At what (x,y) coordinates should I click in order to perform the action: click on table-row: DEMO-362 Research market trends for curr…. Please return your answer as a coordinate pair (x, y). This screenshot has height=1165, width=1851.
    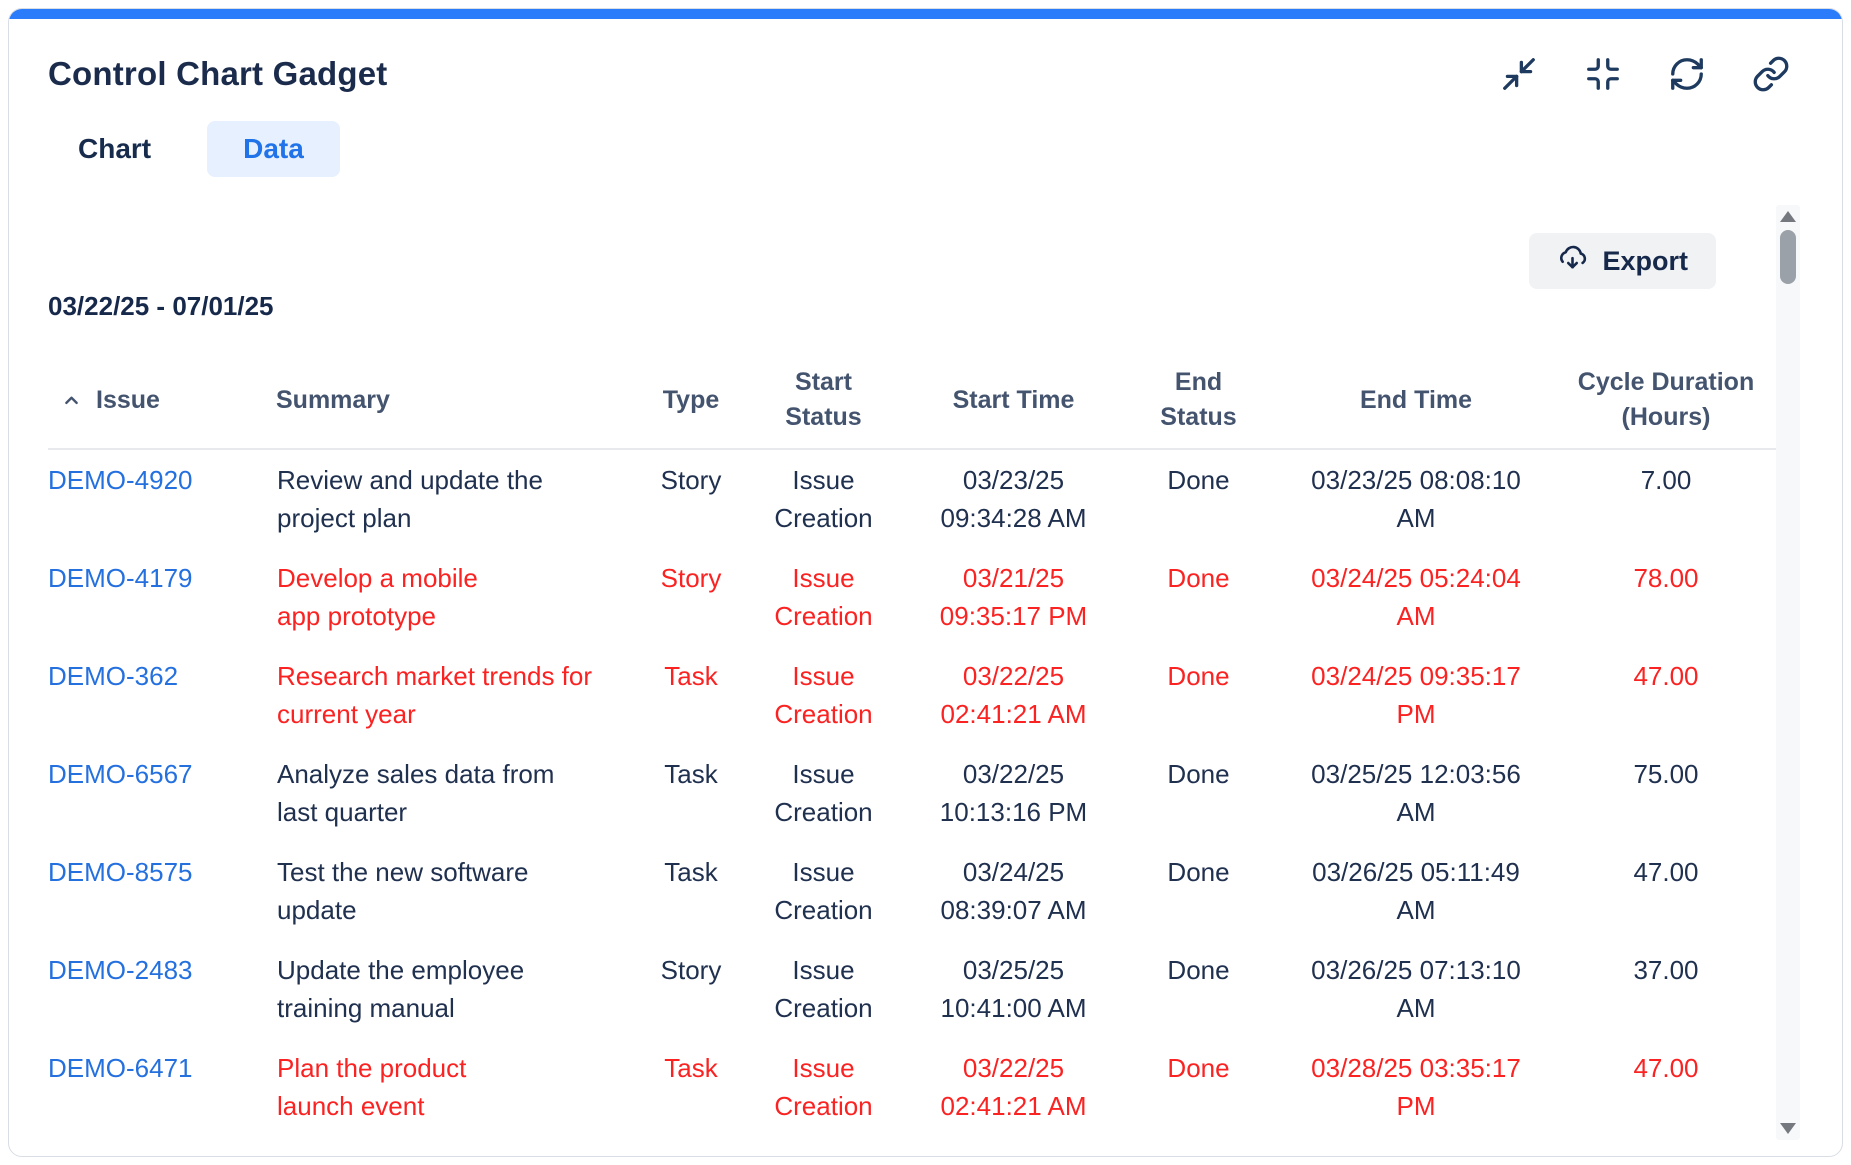
    Looking at the image, I should click on (912, 695).